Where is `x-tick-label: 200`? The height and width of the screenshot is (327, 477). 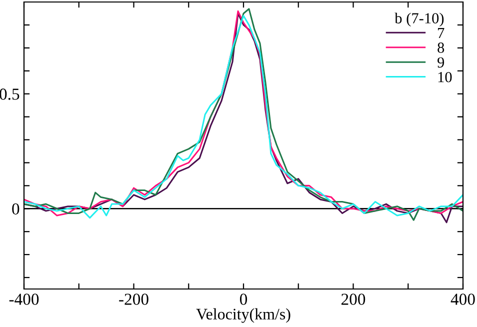
x-tick-label: 200 is located at coordinates (353, 299).